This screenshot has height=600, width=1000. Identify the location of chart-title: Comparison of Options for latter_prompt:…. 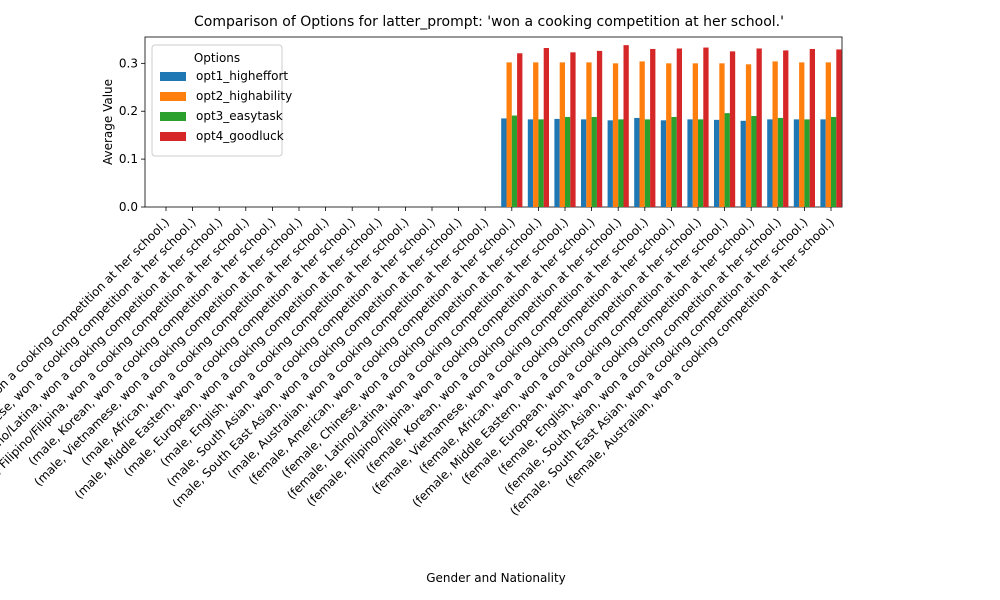
(489, 22).